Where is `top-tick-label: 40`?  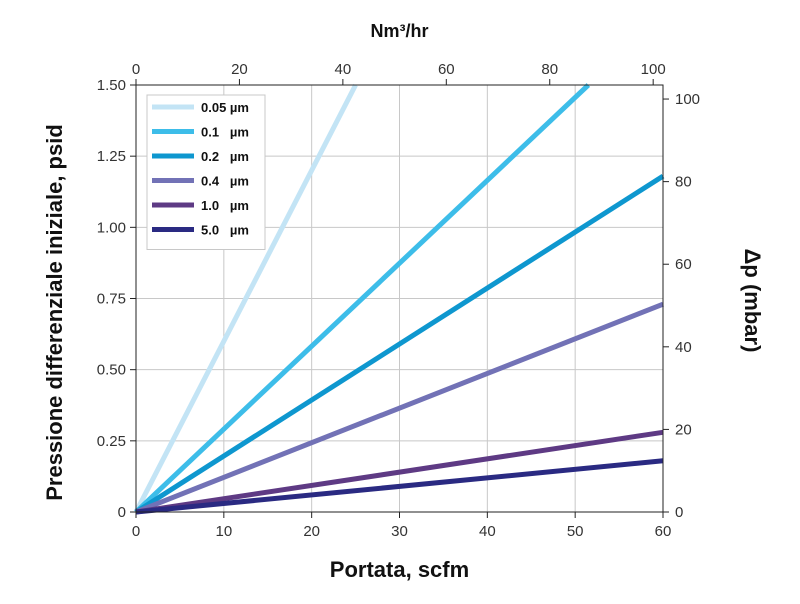 top-tick-label: 40 is located at coordinates (343, 69).